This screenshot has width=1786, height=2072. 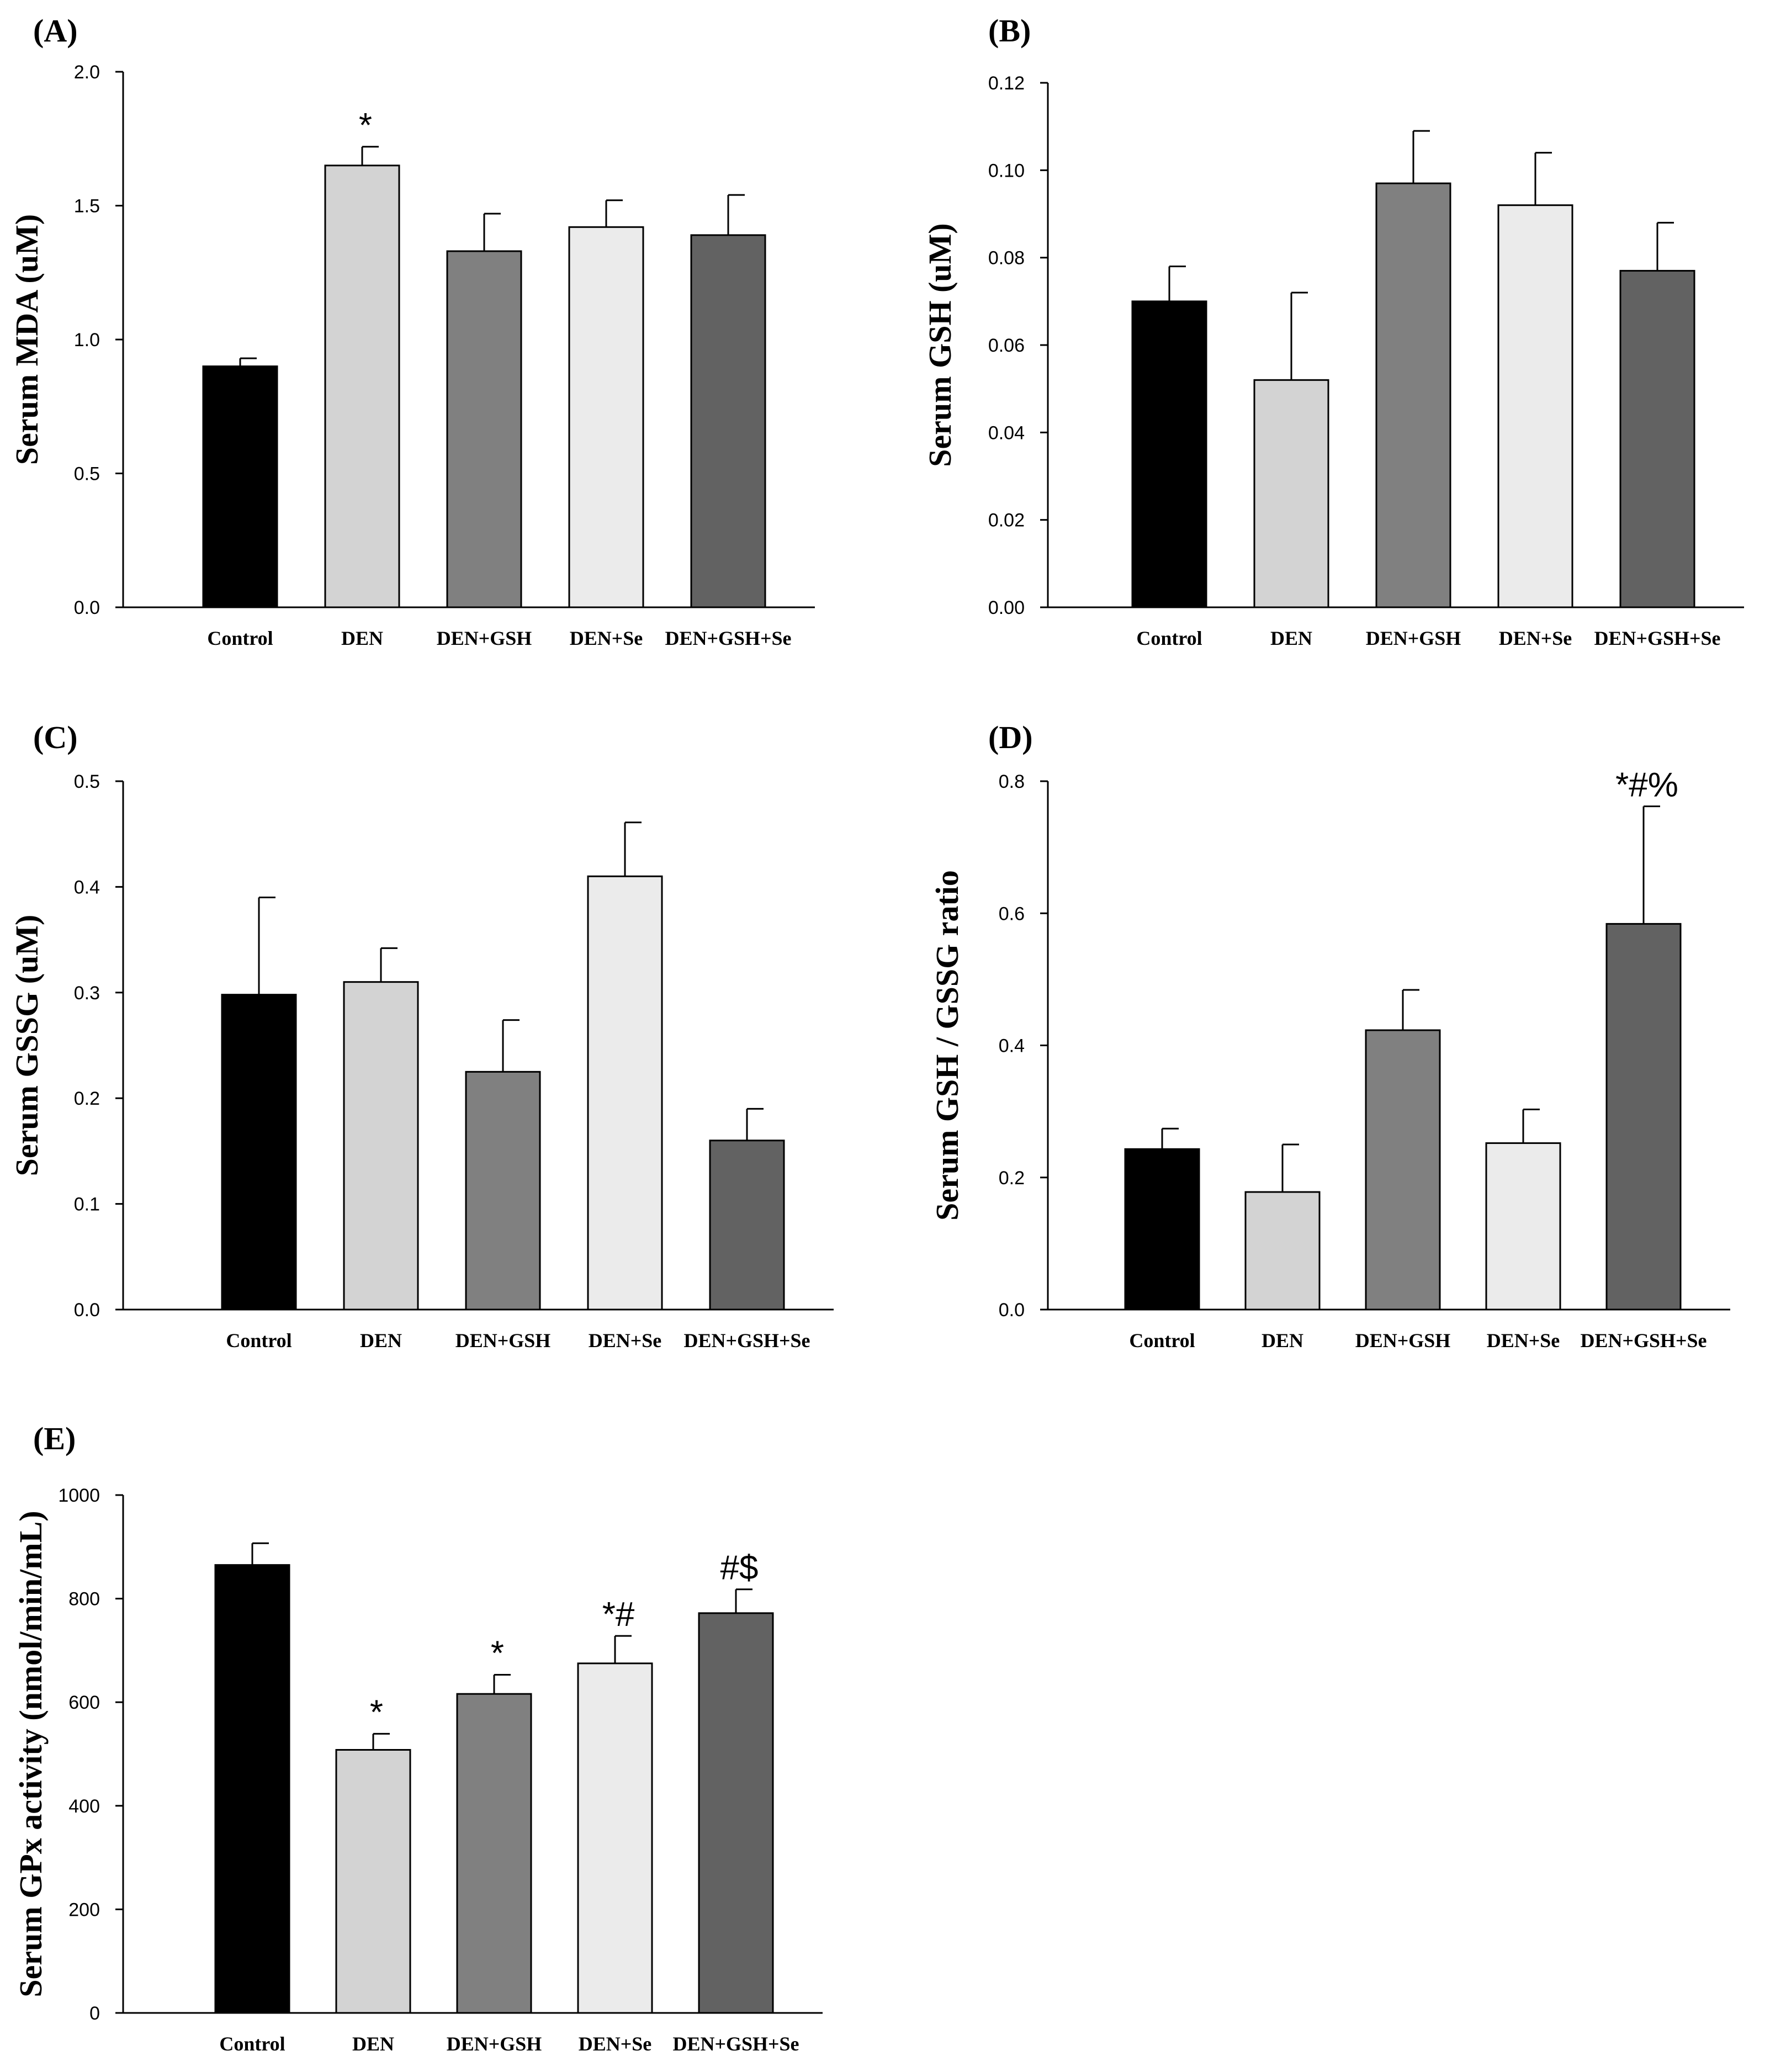 What do you see at coordinates (252, 2044) in the screenshot?
I see `panel-e-x-tick-label: Control` at bounding box center [252, 2044].